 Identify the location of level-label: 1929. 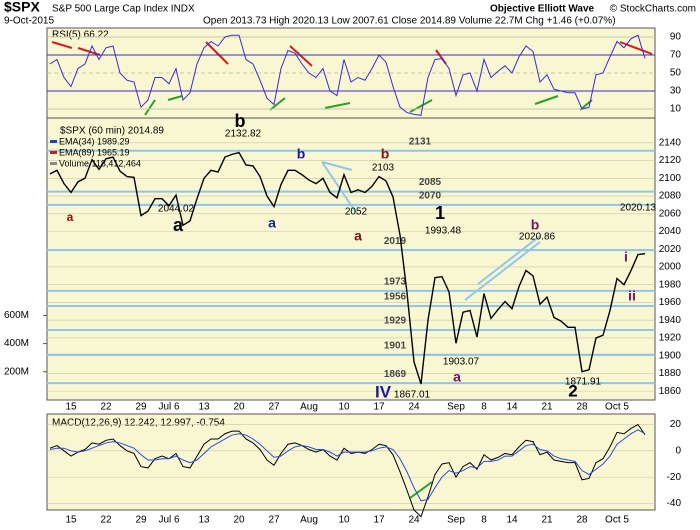
(395, 321).